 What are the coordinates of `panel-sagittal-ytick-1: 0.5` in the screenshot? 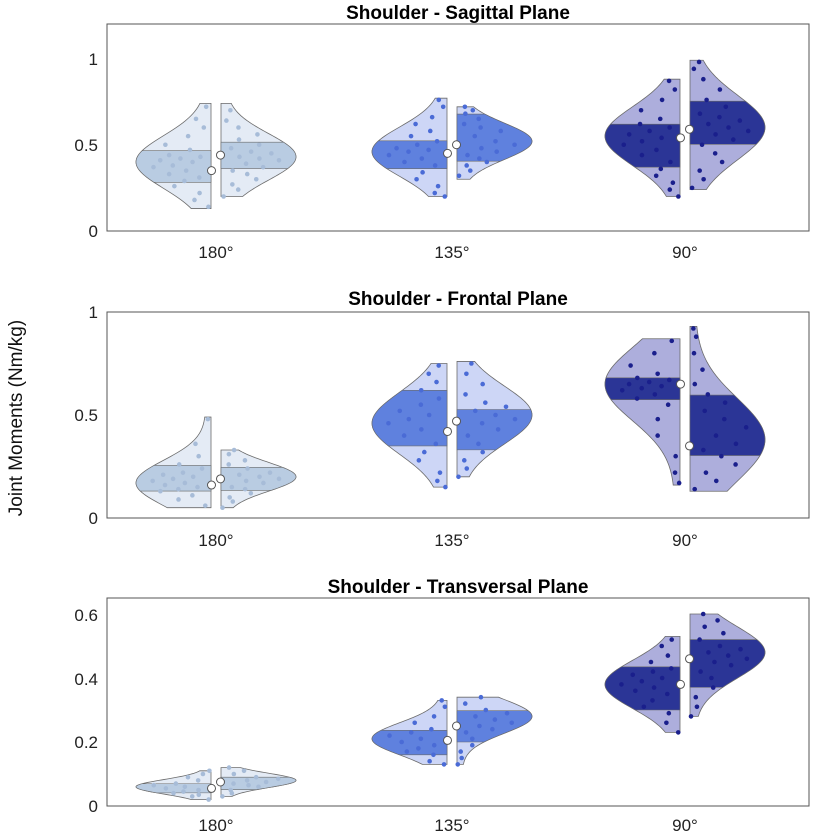 It's located at (86, 145).